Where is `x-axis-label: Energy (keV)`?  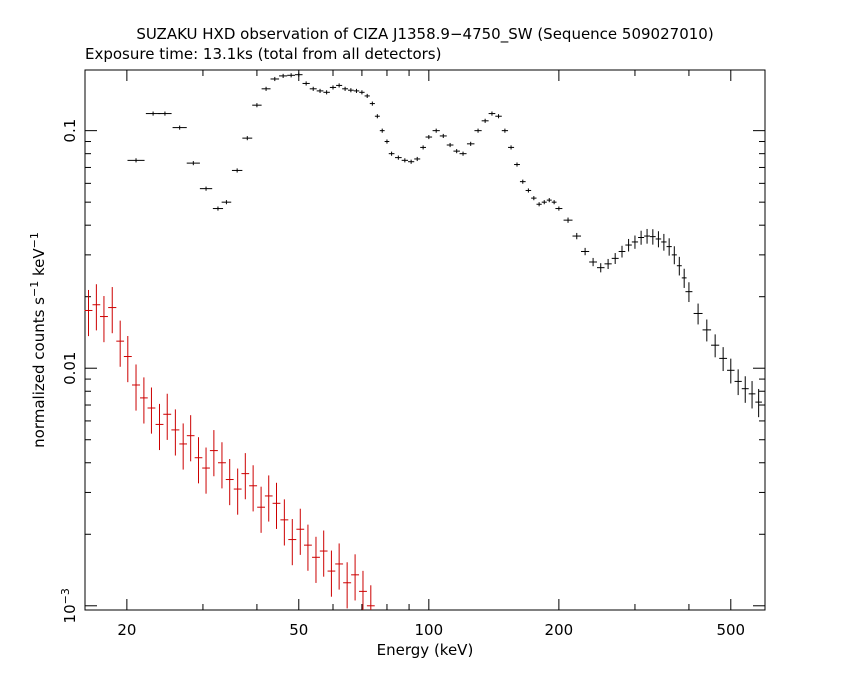
x-axis-label: Energy (keV) is located at coordinates (425, 650).